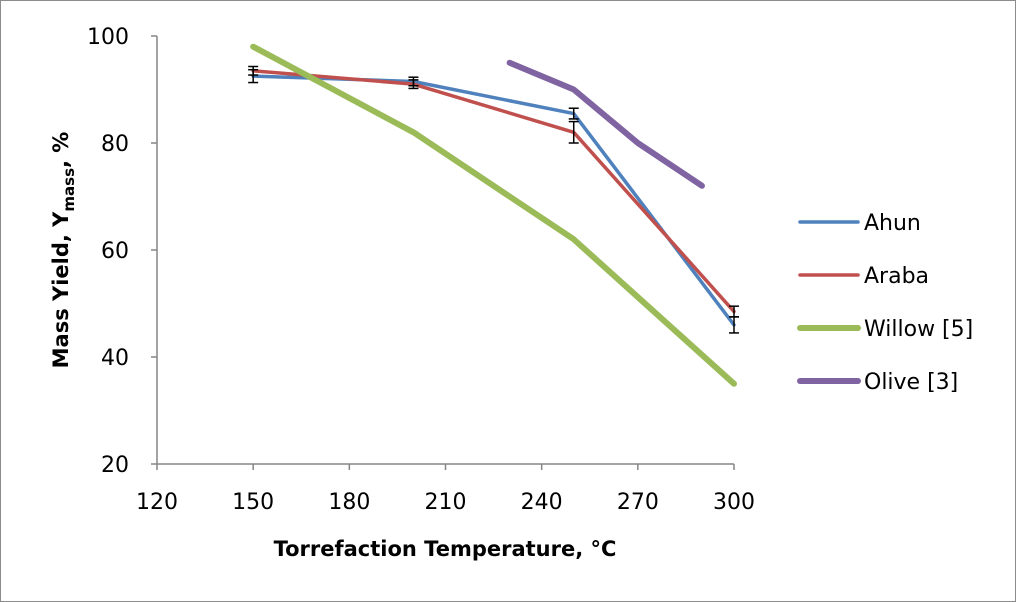 The width and height of the screenshot is (1016, 602). What do you see at coordinates (892, 223) in the screenshot?
I see `legend-label: Ahun` at bounding box center [892, 223].